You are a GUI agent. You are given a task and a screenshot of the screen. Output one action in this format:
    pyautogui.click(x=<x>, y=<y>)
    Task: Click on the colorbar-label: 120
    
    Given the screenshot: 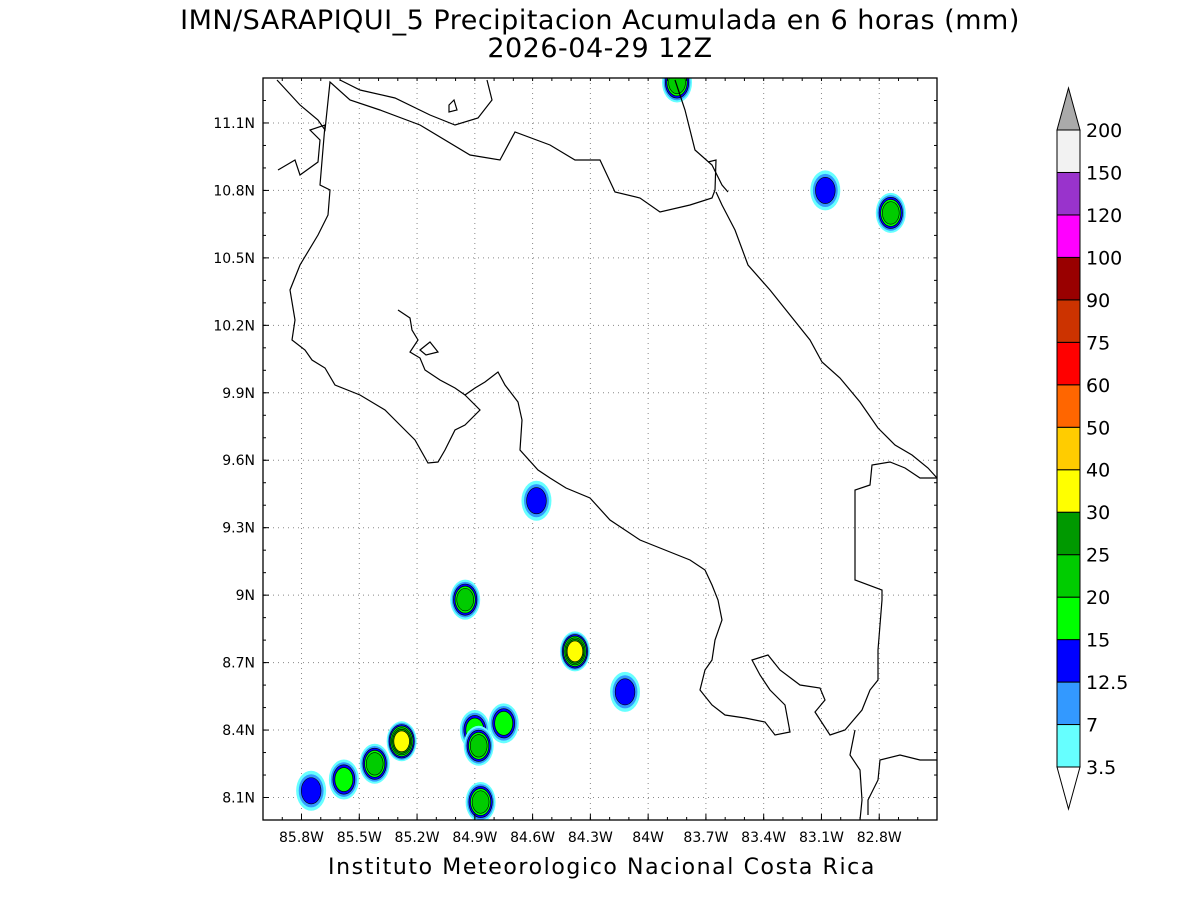 What is the action you would take?
    pyautogui.click(x=1104, y=216)
    